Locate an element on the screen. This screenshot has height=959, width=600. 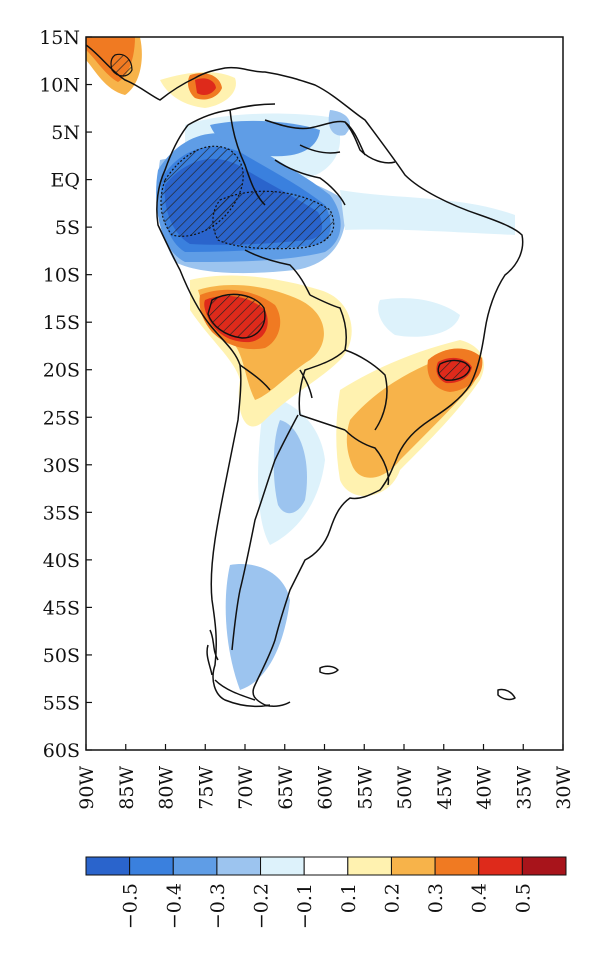
x-tick-label: 35W is located at coordinates (524, 788).